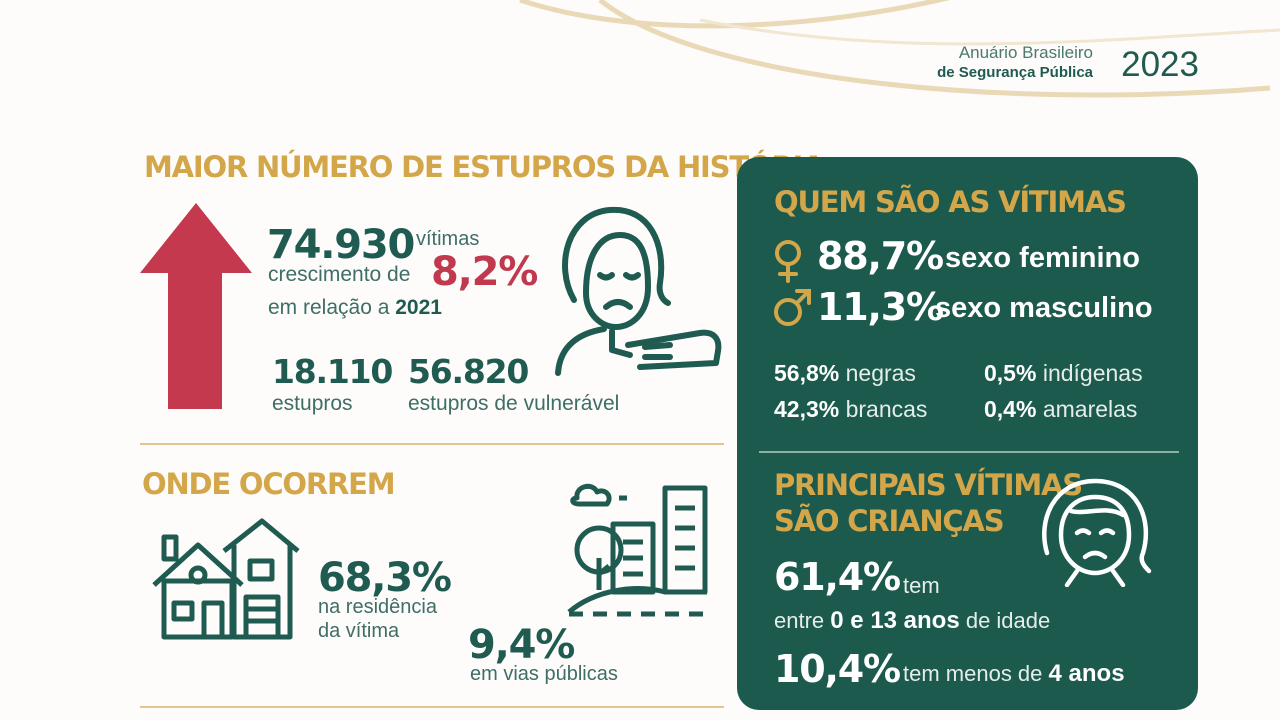 This screenshot has height=720, width=1280. I want to click on race-label: indígenas, so click(1092, 373).